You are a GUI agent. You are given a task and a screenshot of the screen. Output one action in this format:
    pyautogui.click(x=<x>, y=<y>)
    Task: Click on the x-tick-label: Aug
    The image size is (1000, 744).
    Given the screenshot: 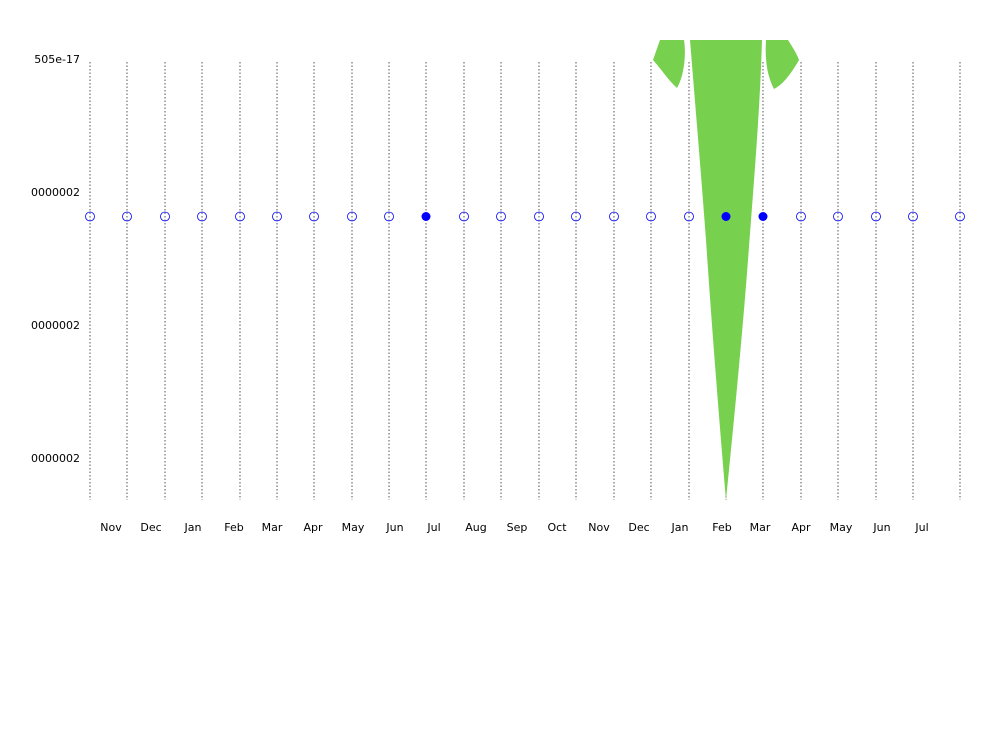 What is the action you would take?
    pyautogui.click(x=475, y=527)
    